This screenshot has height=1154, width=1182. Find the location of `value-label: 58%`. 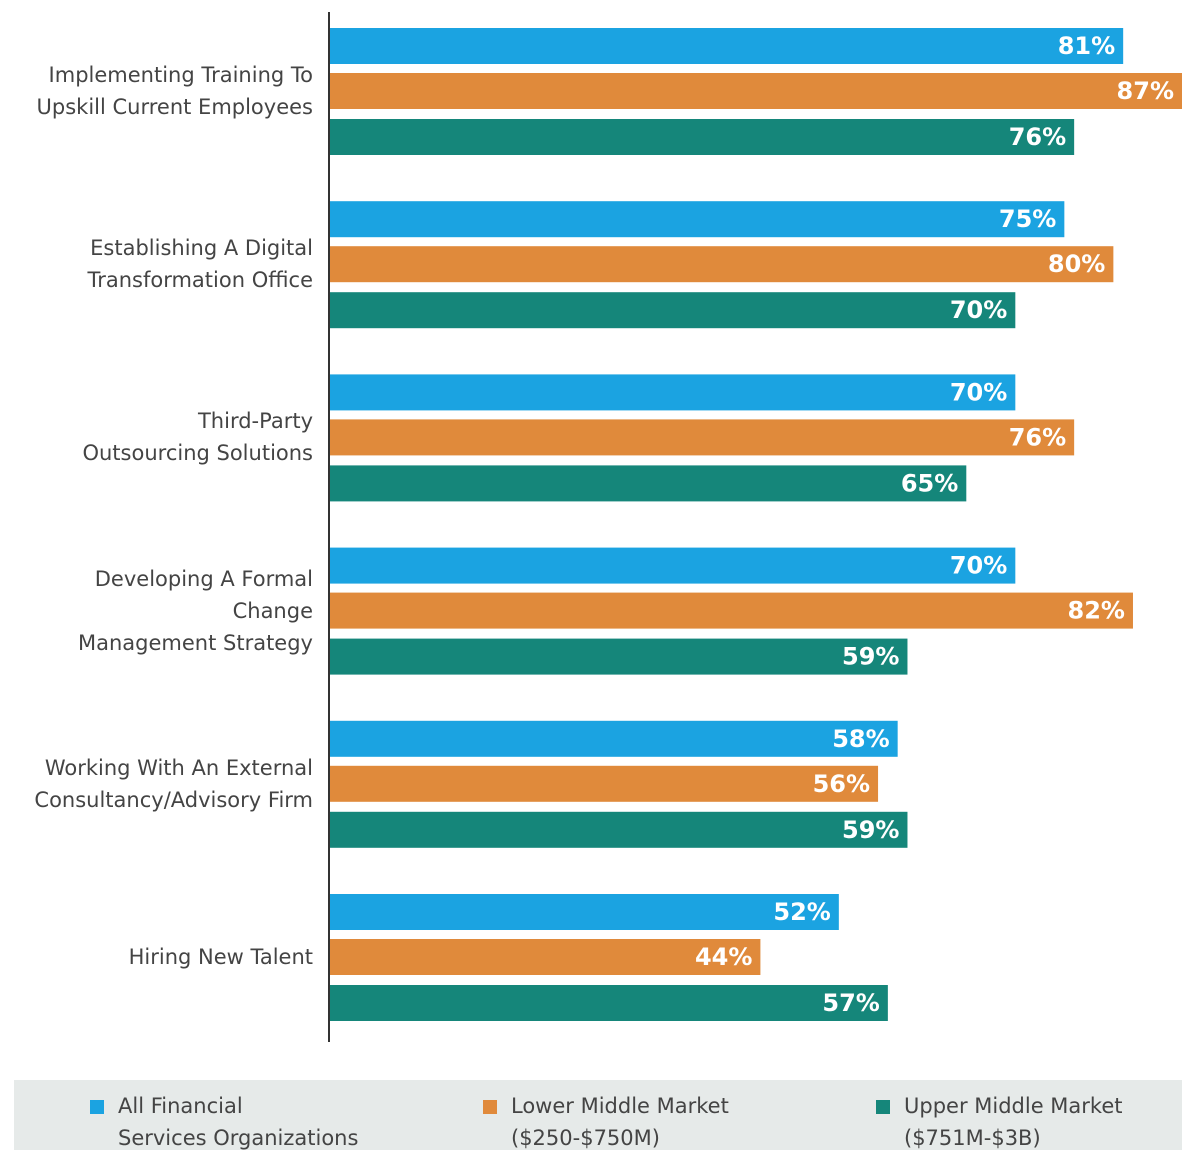

value-label: 58% is located at coordinates (860, 739).